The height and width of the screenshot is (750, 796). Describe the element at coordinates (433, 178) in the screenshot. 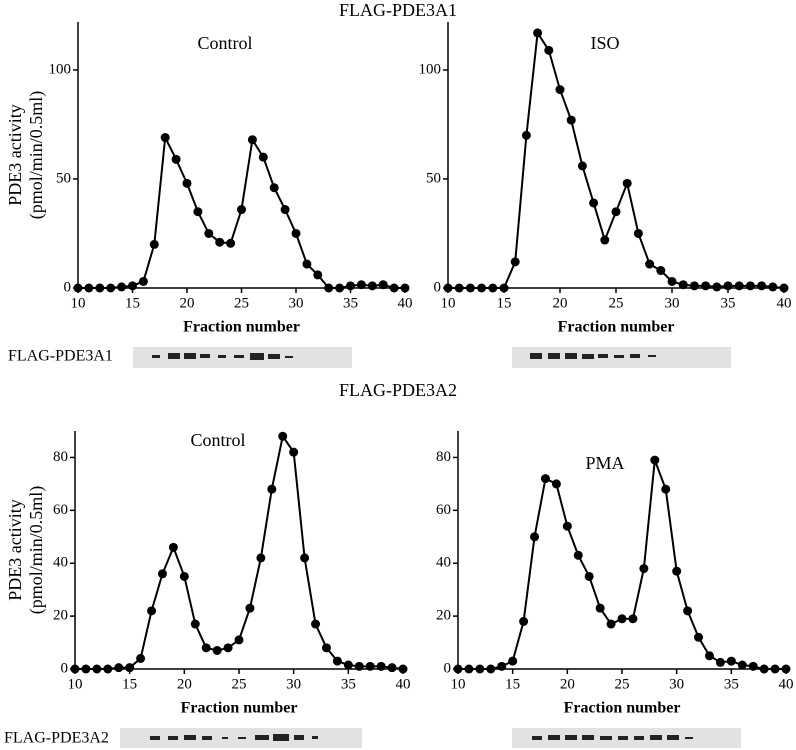

I see `y-tick-label: 50` at that location.